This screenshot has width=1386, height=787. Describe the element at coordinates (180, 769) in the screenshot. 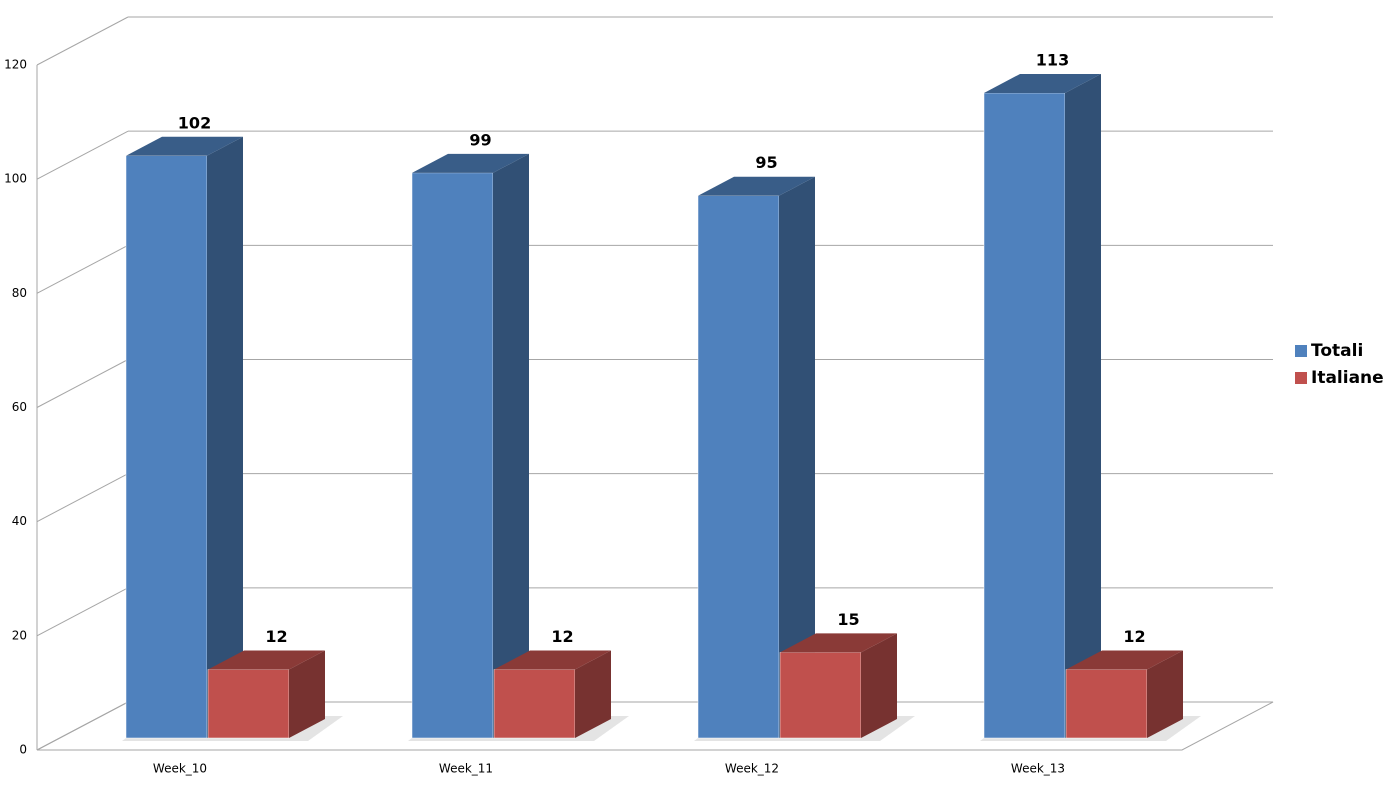

I see `x-tick-label: Week_10` at that location.